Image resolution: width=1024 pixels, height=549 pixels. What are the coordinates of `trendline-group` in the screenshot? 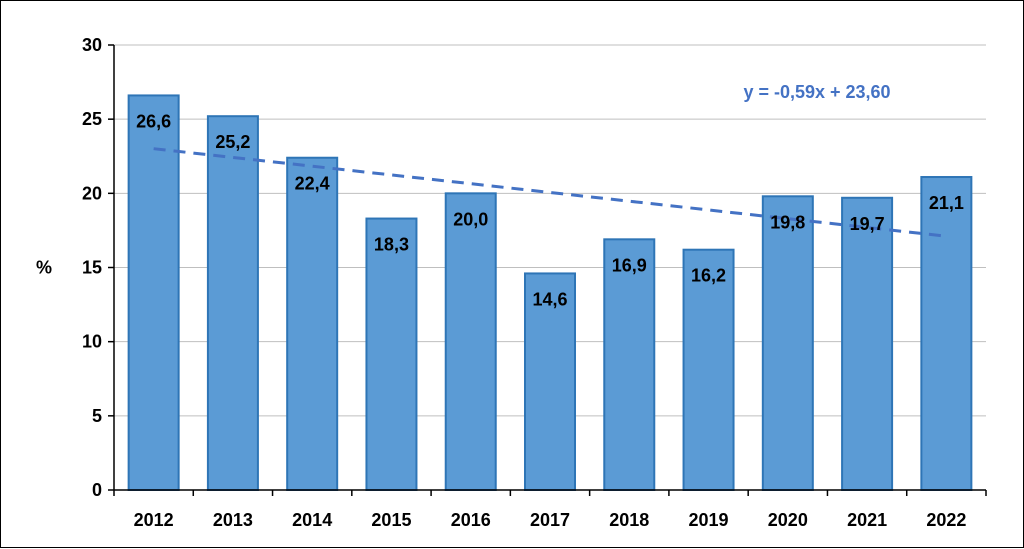 It's located at (550, 192).